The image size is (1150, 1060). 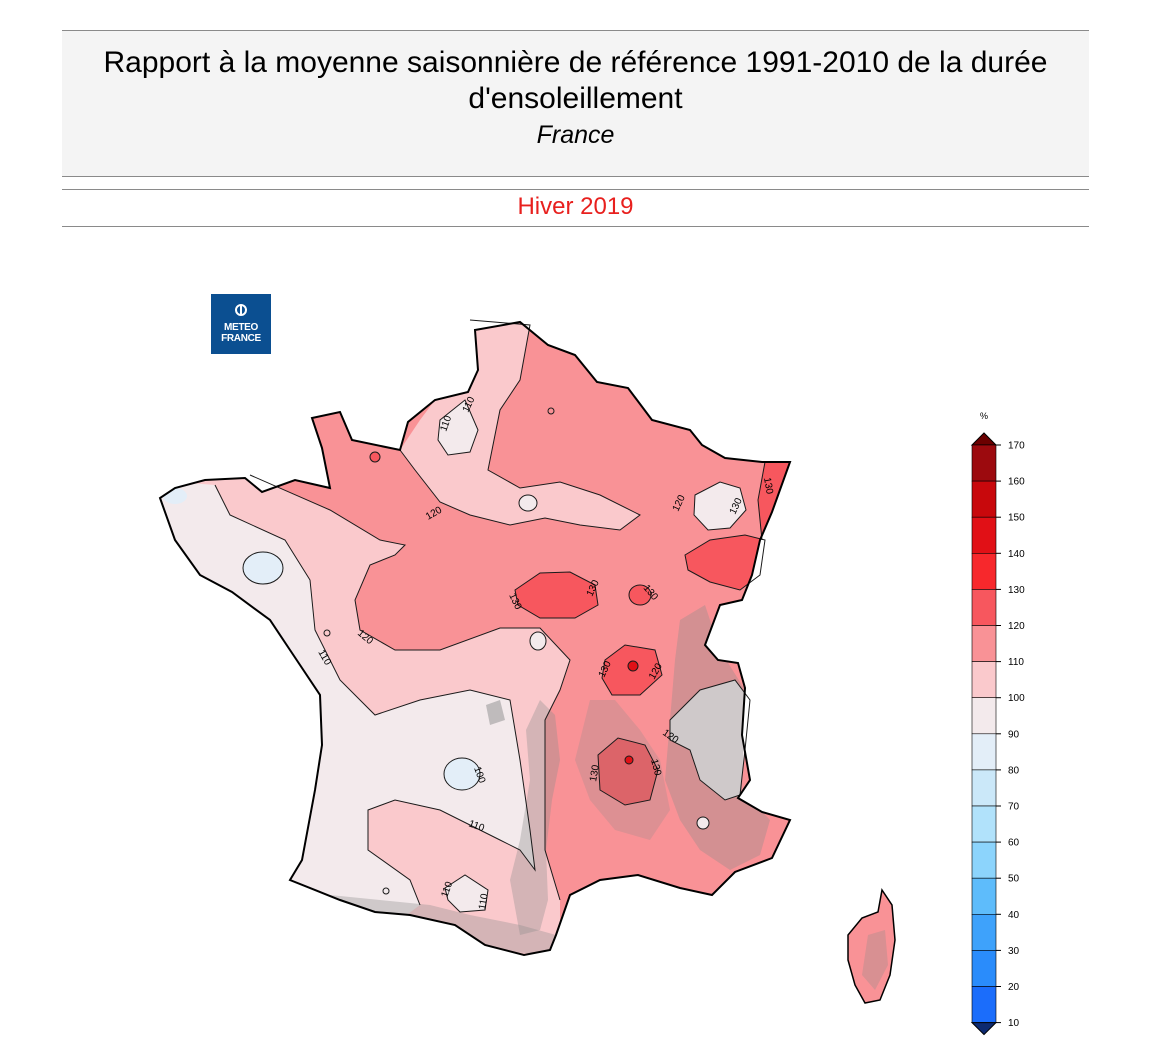 What do you see at coordinates (1014, 770) in the screenshot?
I see `legend-tick-label: 80` at bounding box center [1014, 770].